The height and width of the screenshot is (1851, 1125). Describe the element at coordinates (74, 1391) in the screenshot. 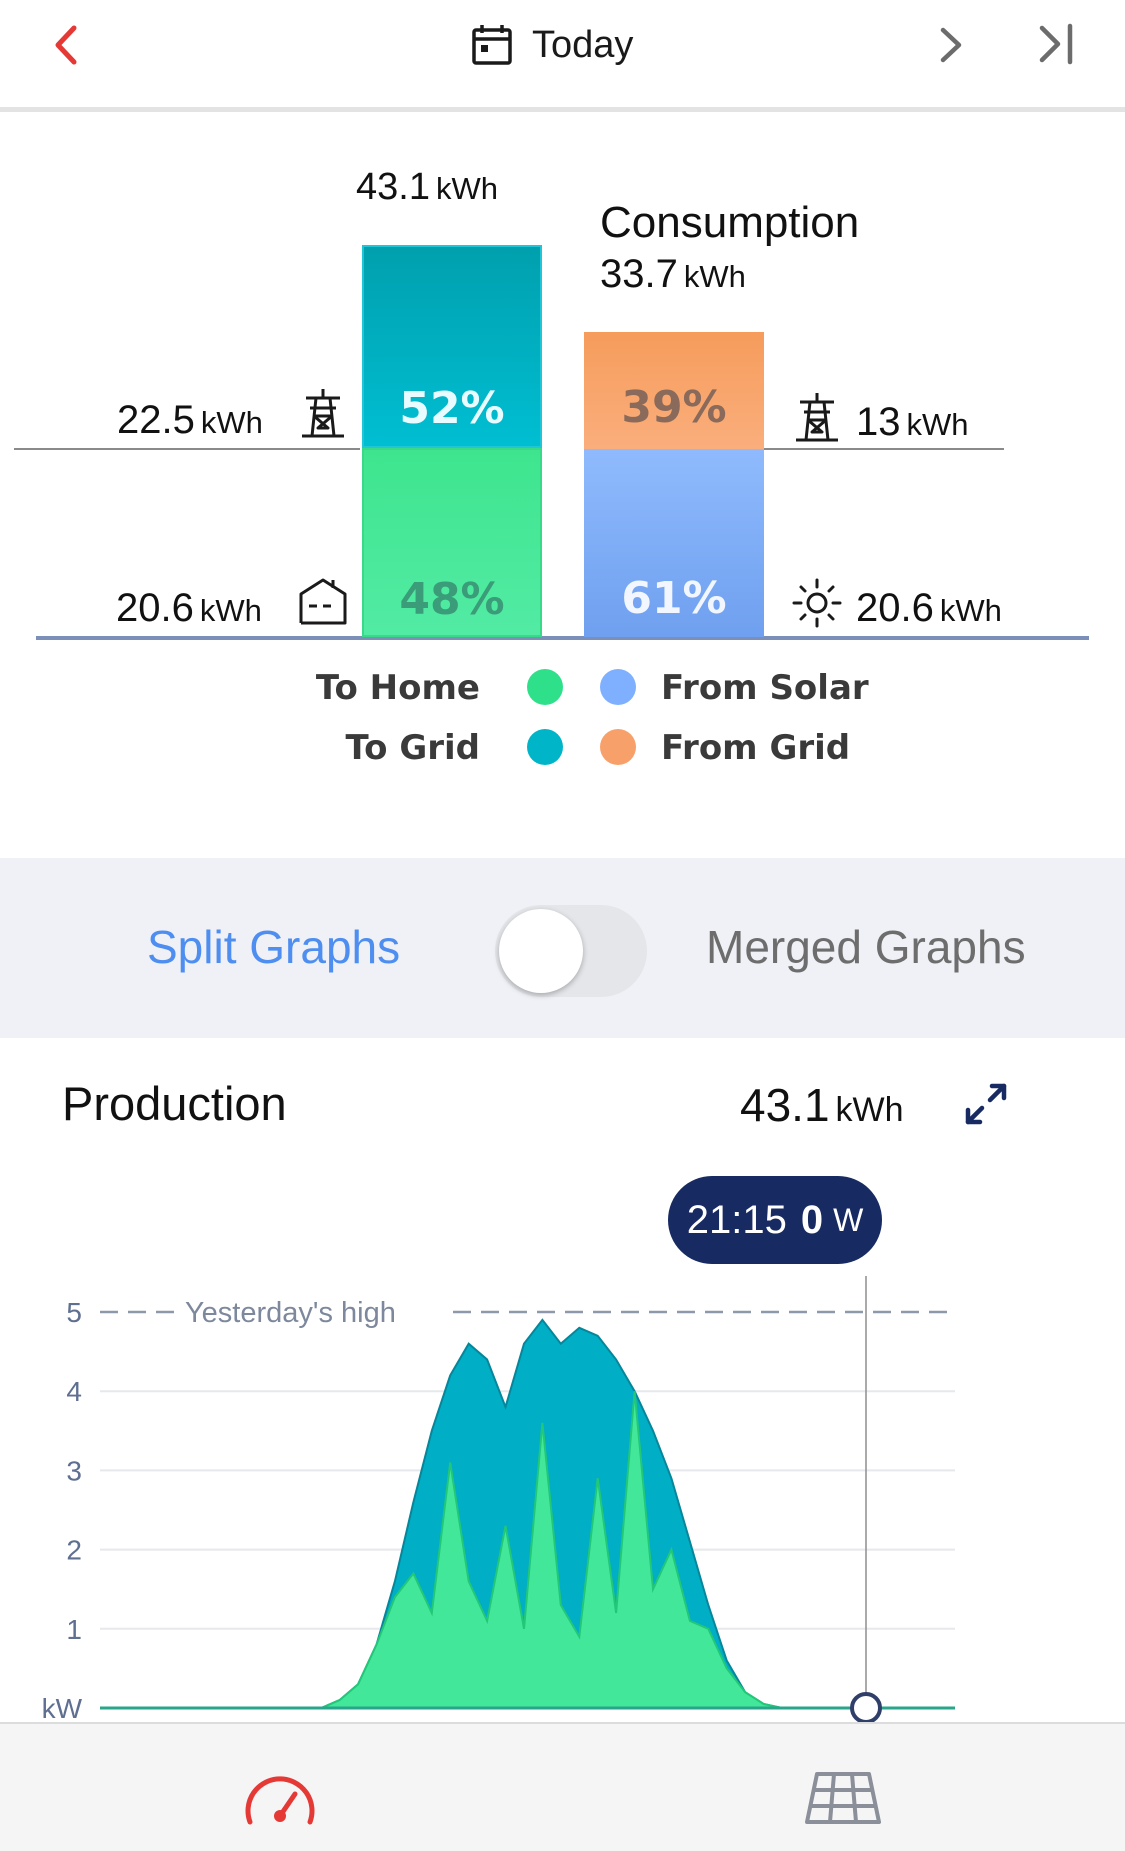

I see `y-tick-label: 4` at that location.